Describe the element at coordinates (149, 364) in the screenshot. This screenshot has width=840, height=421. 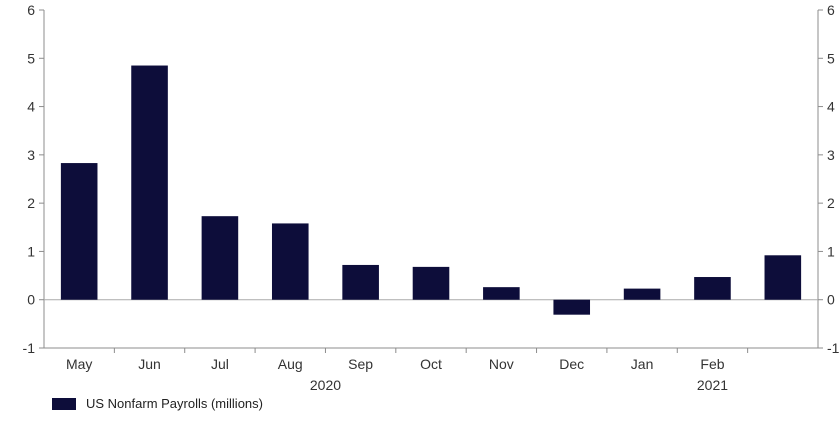
I see `x-tick-label: Jun` at that location.